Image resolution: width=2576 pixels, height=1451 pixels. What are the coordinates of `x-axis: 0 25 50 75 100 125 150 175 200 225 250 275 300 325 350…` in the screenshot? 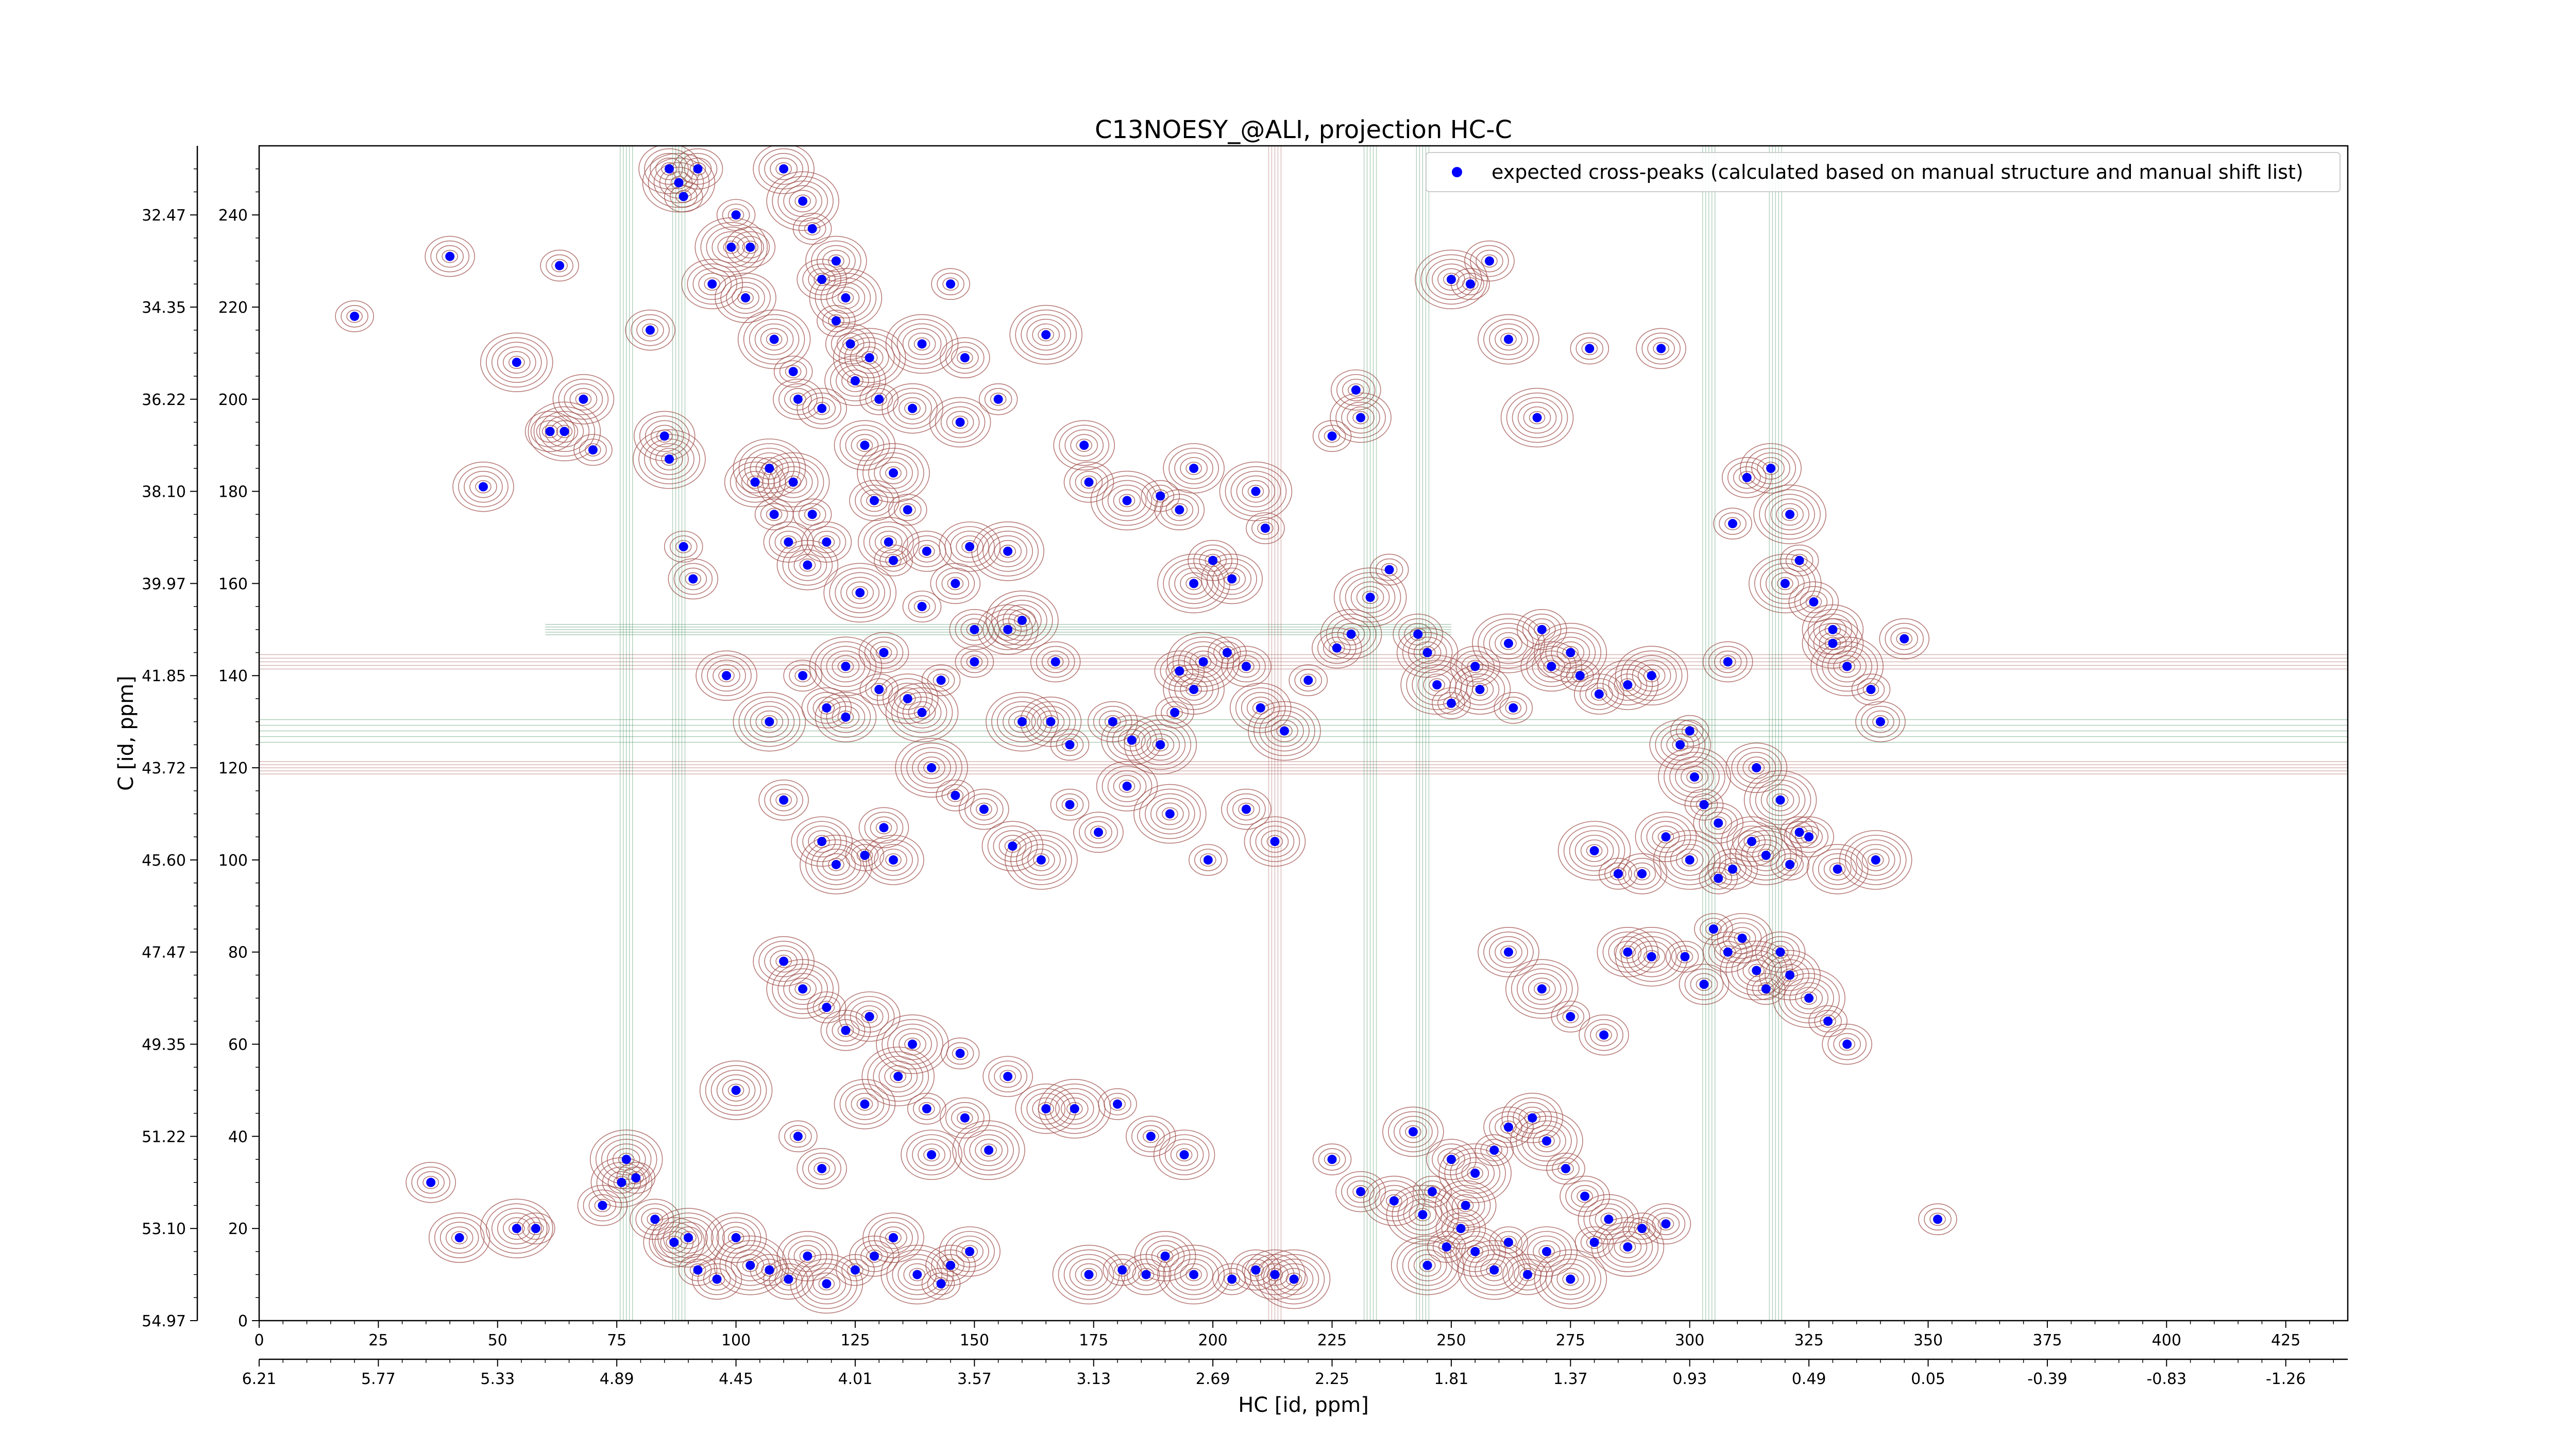 It's located at (1294, 1335).